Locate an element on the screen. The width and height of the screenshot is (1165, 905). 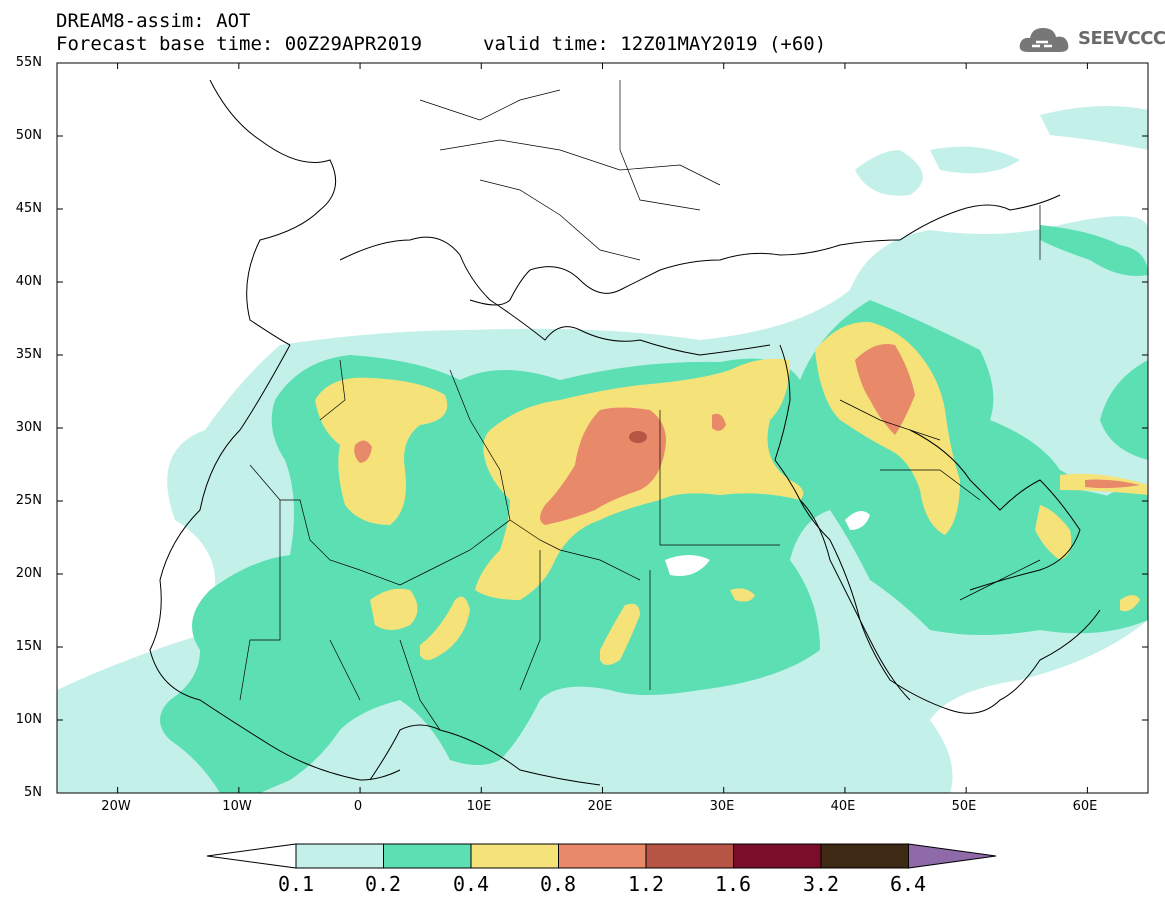
lon-label: 40E is located at coordinates (843, 806).